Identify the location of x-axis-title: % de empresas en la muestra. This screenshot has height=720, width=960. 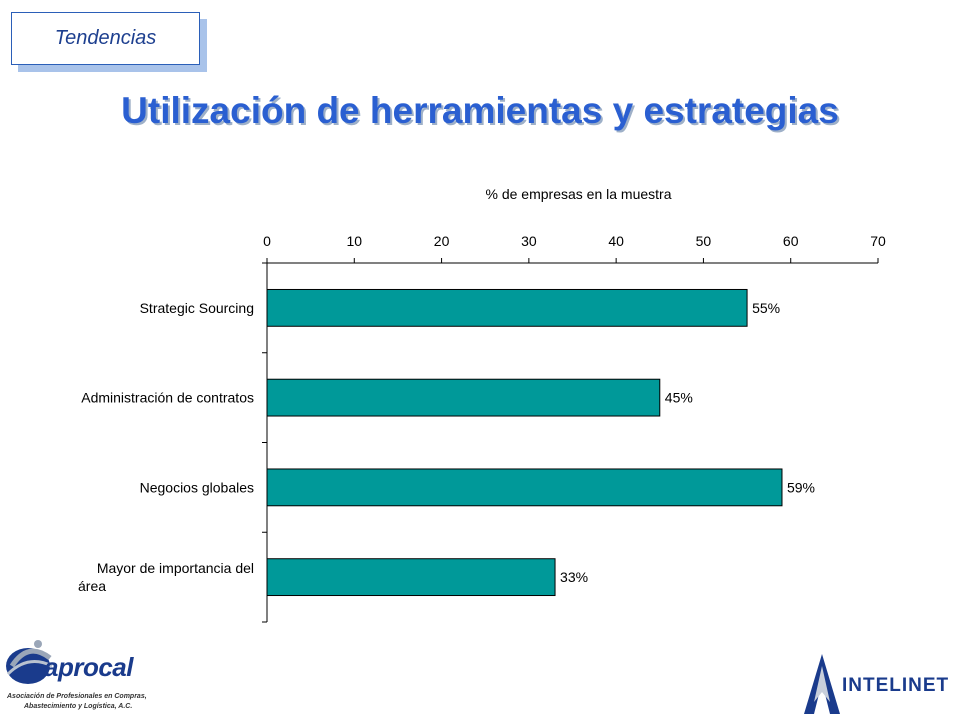
(579, 194).